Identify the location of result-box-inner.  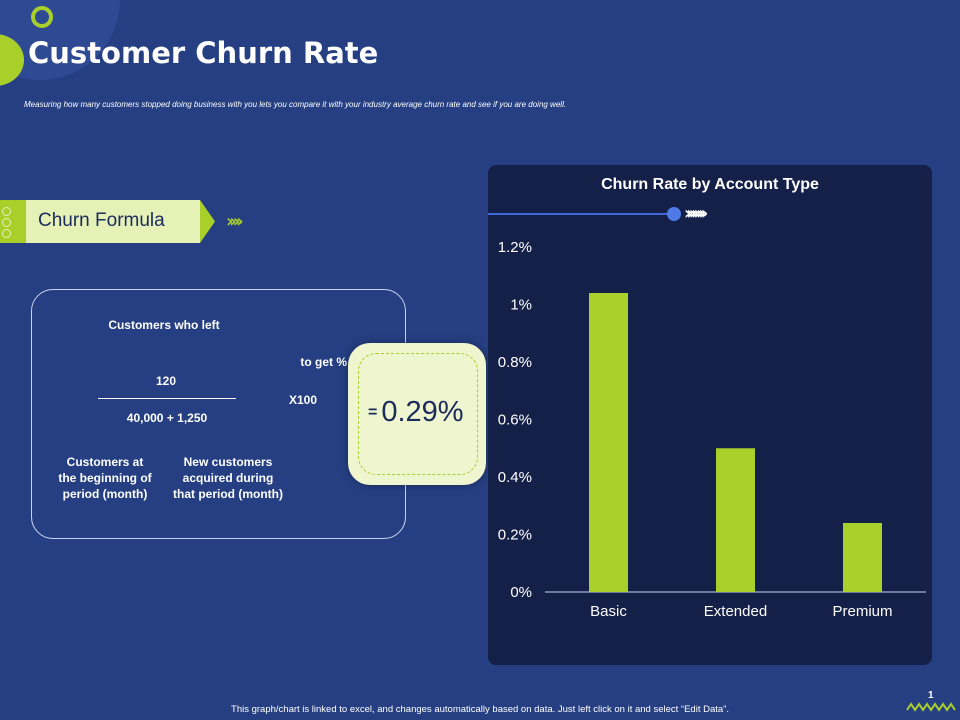
(418, 414).